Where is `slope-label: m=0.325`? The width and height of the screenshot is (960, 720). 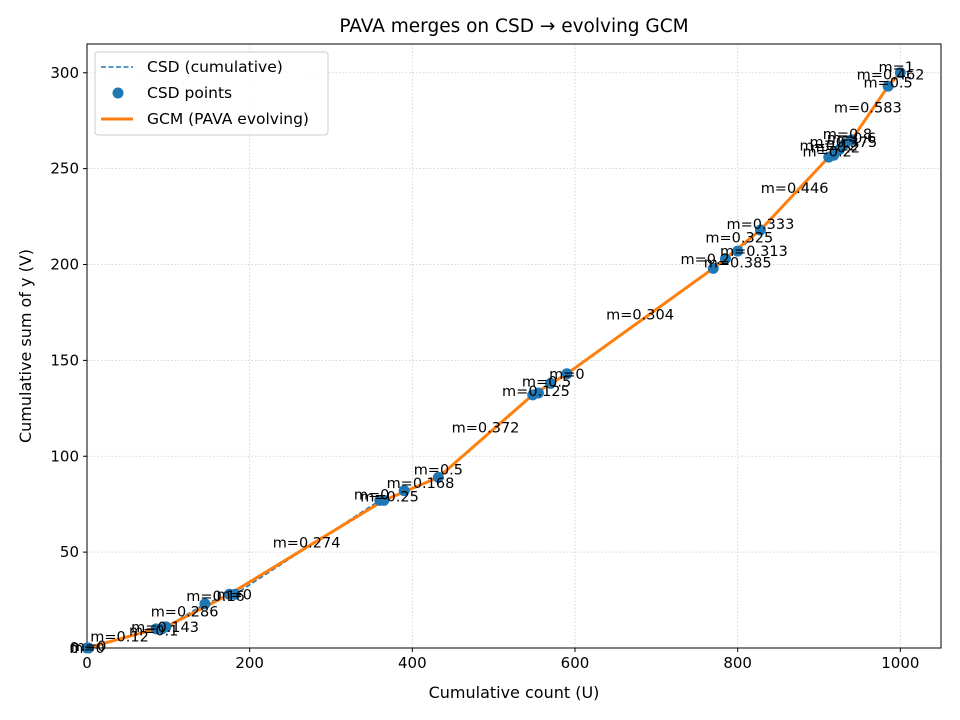
slope-label: m=0.325 is located at coordinates (739, 239).